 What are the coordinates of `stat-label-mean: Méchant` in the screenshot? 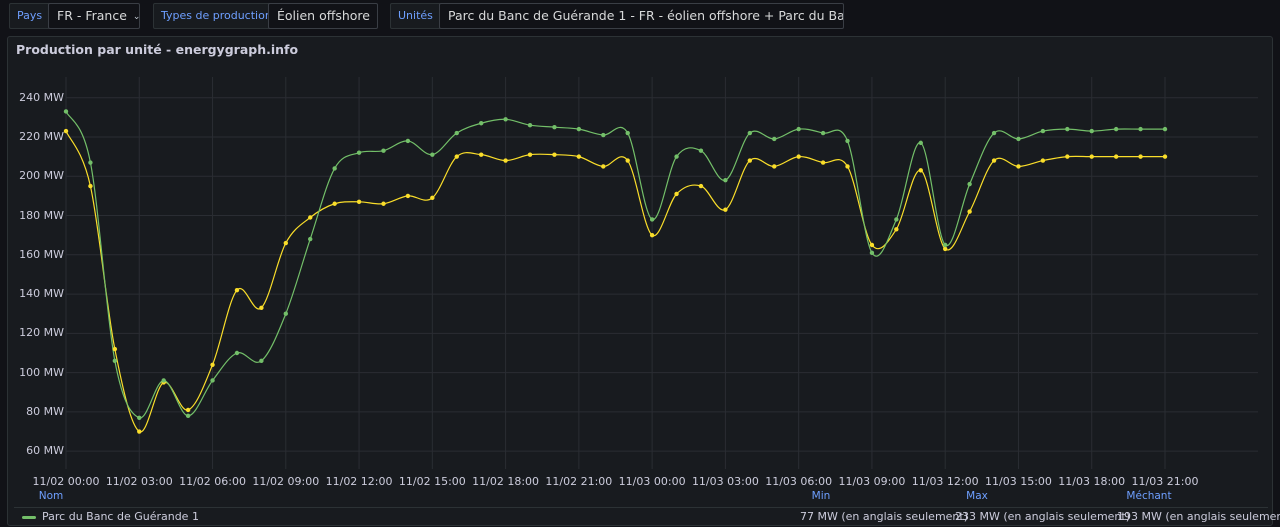 It's located at (1149, 496).